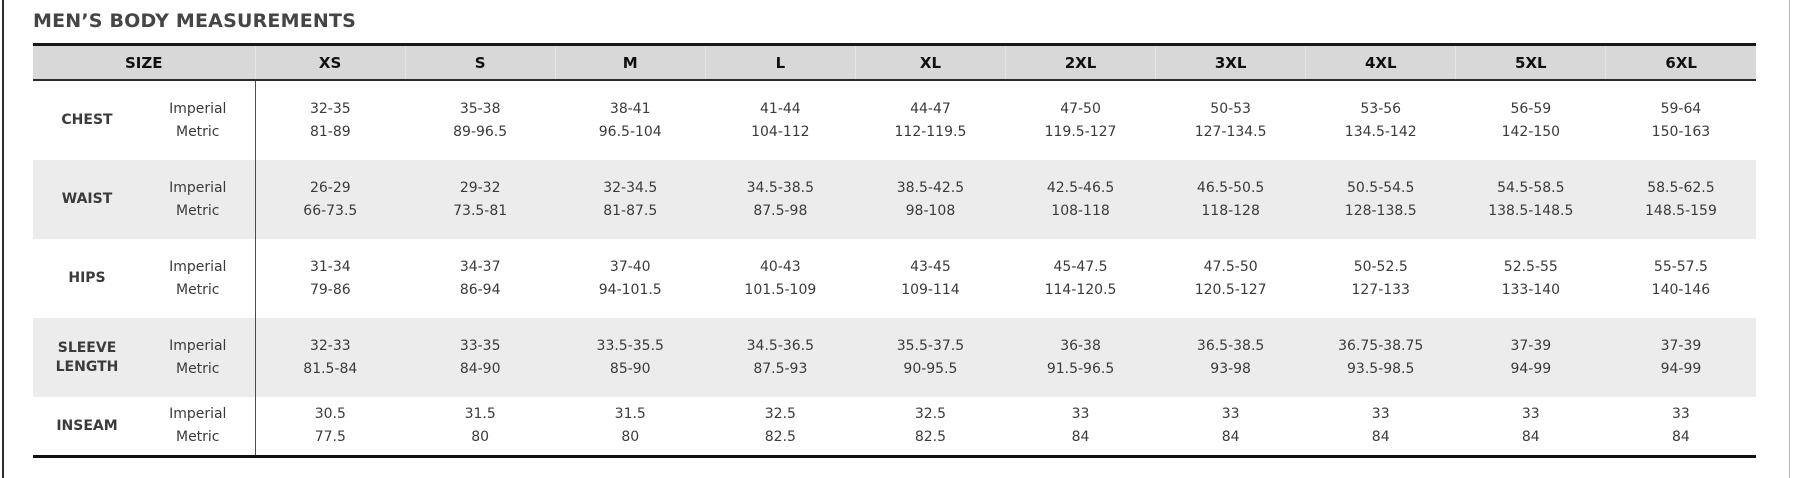 This screenshot has width=1796, height=478. Describe the element at coordinates (480, 368) in the screenshot. I see `metric-value: 84-90` at that location.